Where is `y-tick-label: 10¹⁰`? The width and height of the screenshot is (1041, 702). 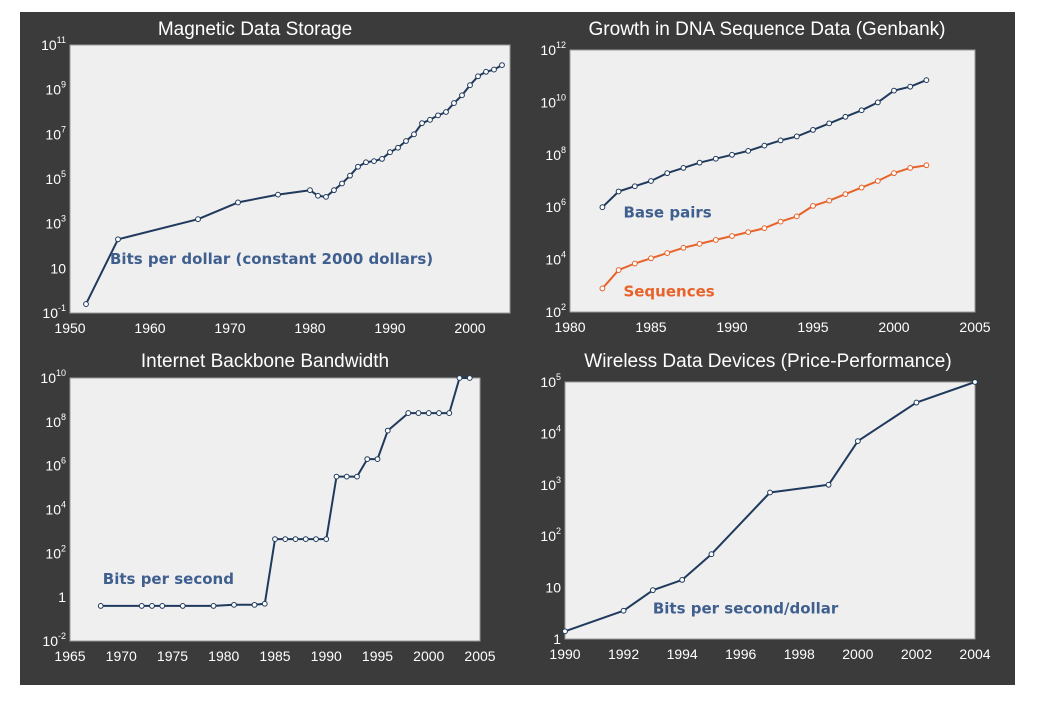 y-tick-label: 10¹⁰ is located at coordinates (553, 101).